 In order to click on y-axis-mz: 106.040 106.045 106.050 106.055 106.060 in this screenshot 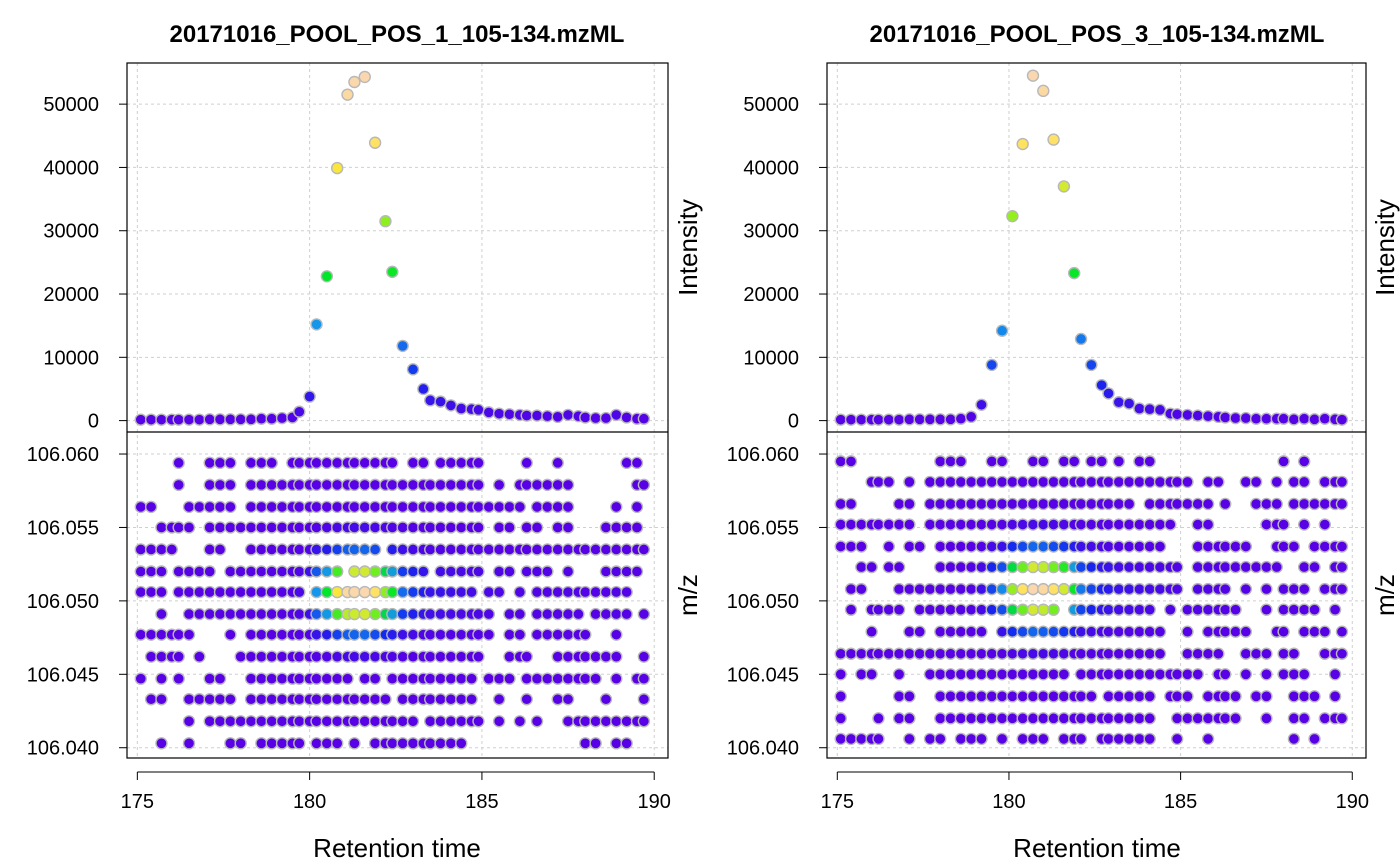, I will do `click(77, 602)`.